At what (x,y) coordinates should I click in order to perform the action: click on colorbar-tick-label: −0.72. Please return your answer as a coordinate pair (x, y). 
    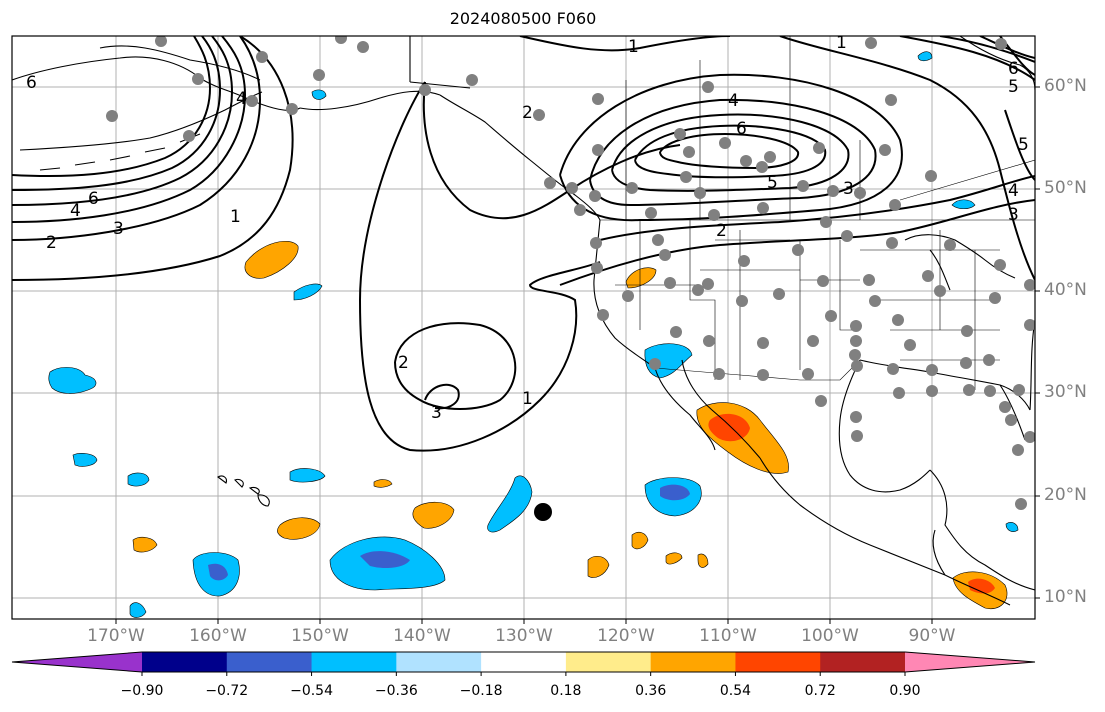
    Looking at the image, I should click on (227, 691).